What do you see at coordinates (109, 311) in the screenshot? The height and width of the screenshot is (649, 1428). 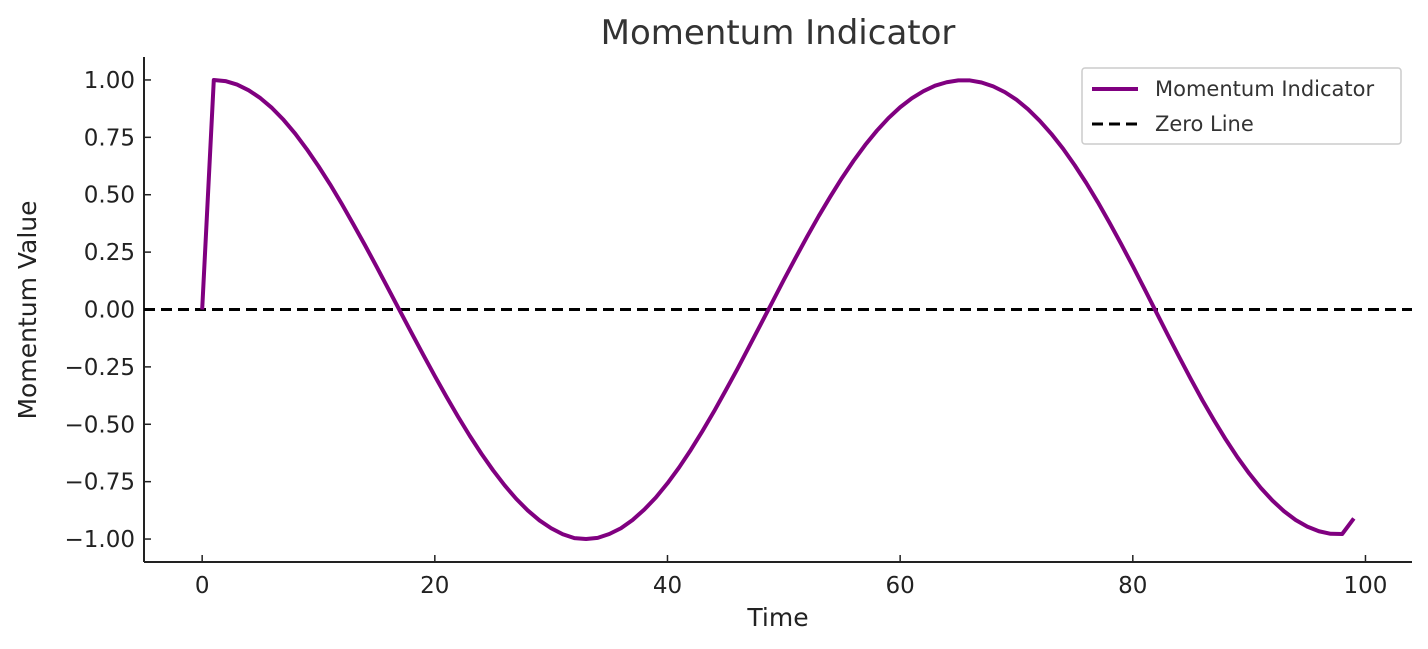 I see `y-tick-label: 0.00` at bounding box center [109, 311].